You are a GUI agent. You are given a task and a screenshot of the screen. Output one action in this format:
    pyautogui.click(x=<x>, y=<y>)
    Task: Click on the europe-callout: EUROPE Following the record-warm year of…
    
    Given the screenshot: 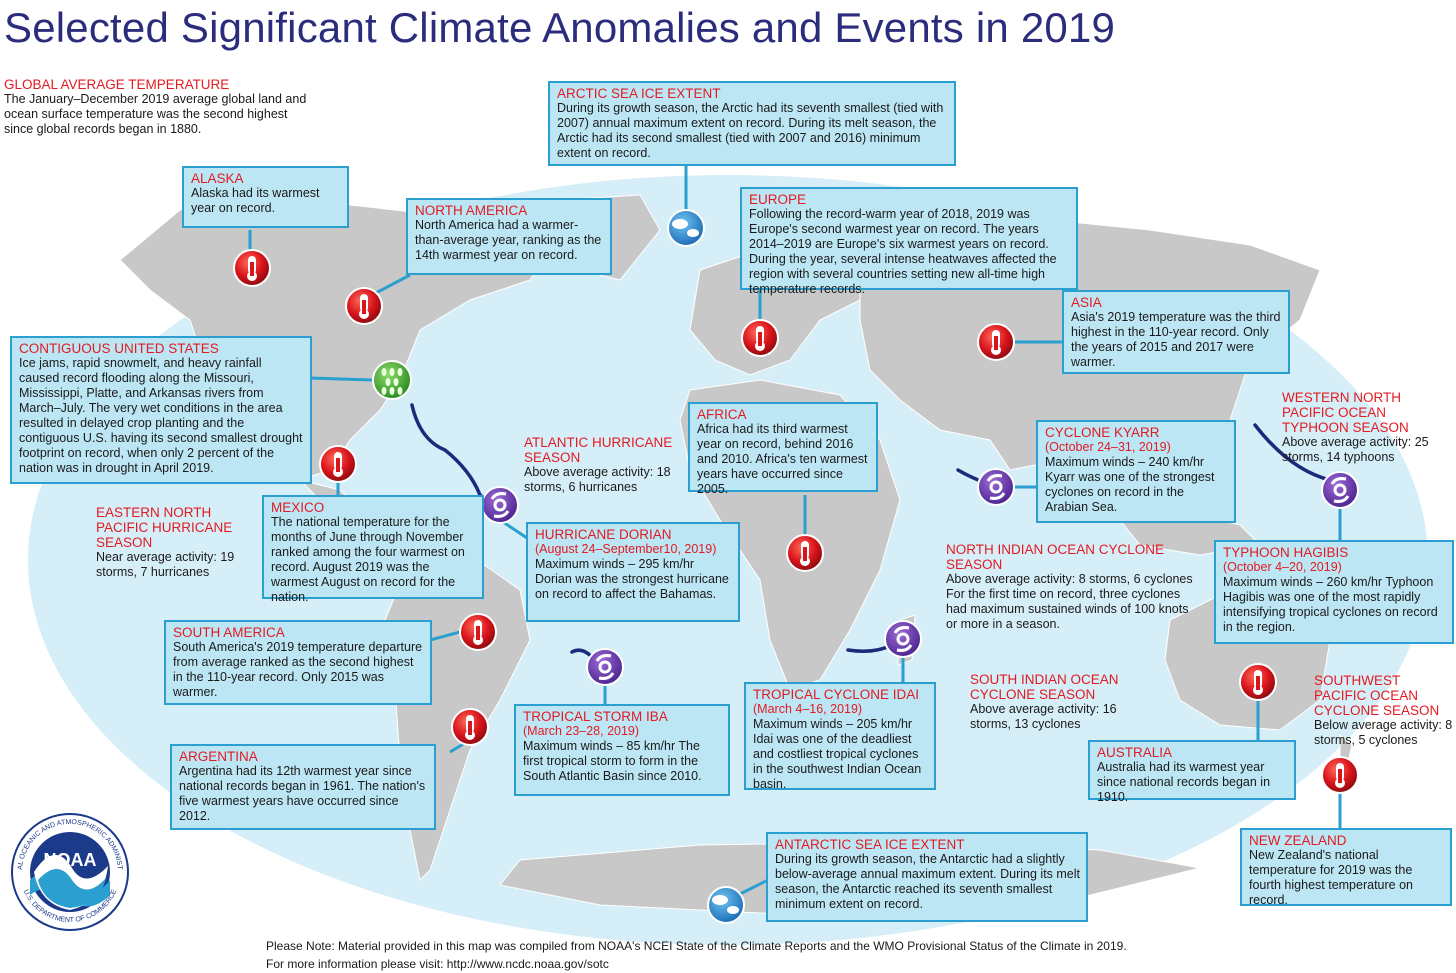 What is the action you would take?
    pyautogui.click(x=909, y=241)
    